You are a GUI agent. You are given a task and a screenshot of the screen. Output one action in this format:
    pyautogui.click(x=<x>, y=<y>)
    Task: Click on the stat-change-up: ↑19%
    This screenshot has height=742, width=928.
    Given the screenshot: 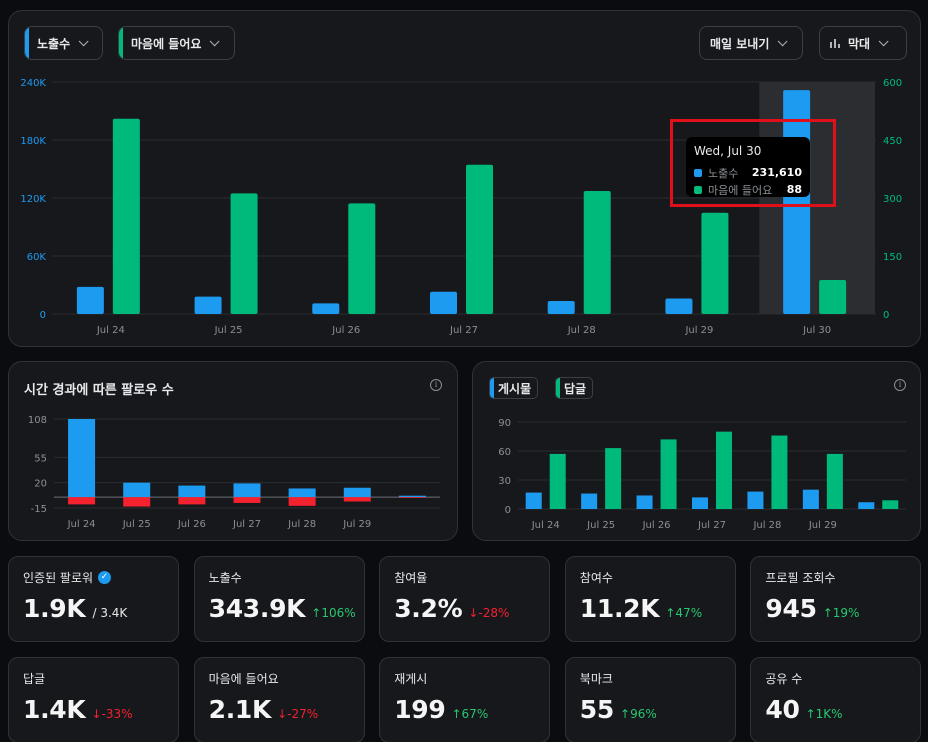 What is the action you would take?
    pyautogui.click(x=841, y=613)
    